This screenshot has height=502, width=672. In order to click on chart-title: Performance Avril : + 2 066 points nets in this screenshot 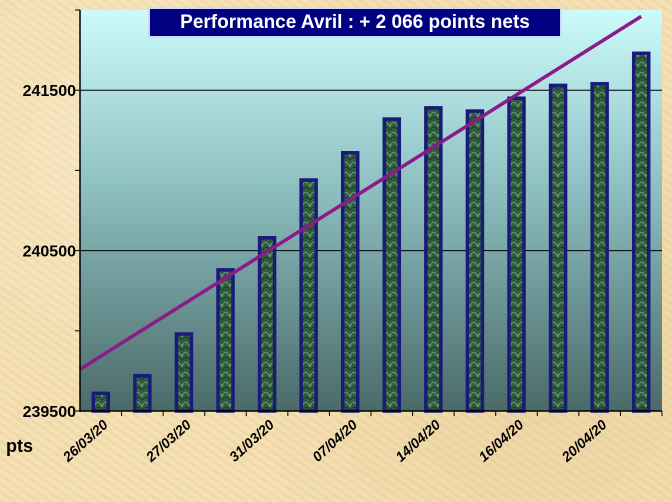, I will do `click(355, 22)`.